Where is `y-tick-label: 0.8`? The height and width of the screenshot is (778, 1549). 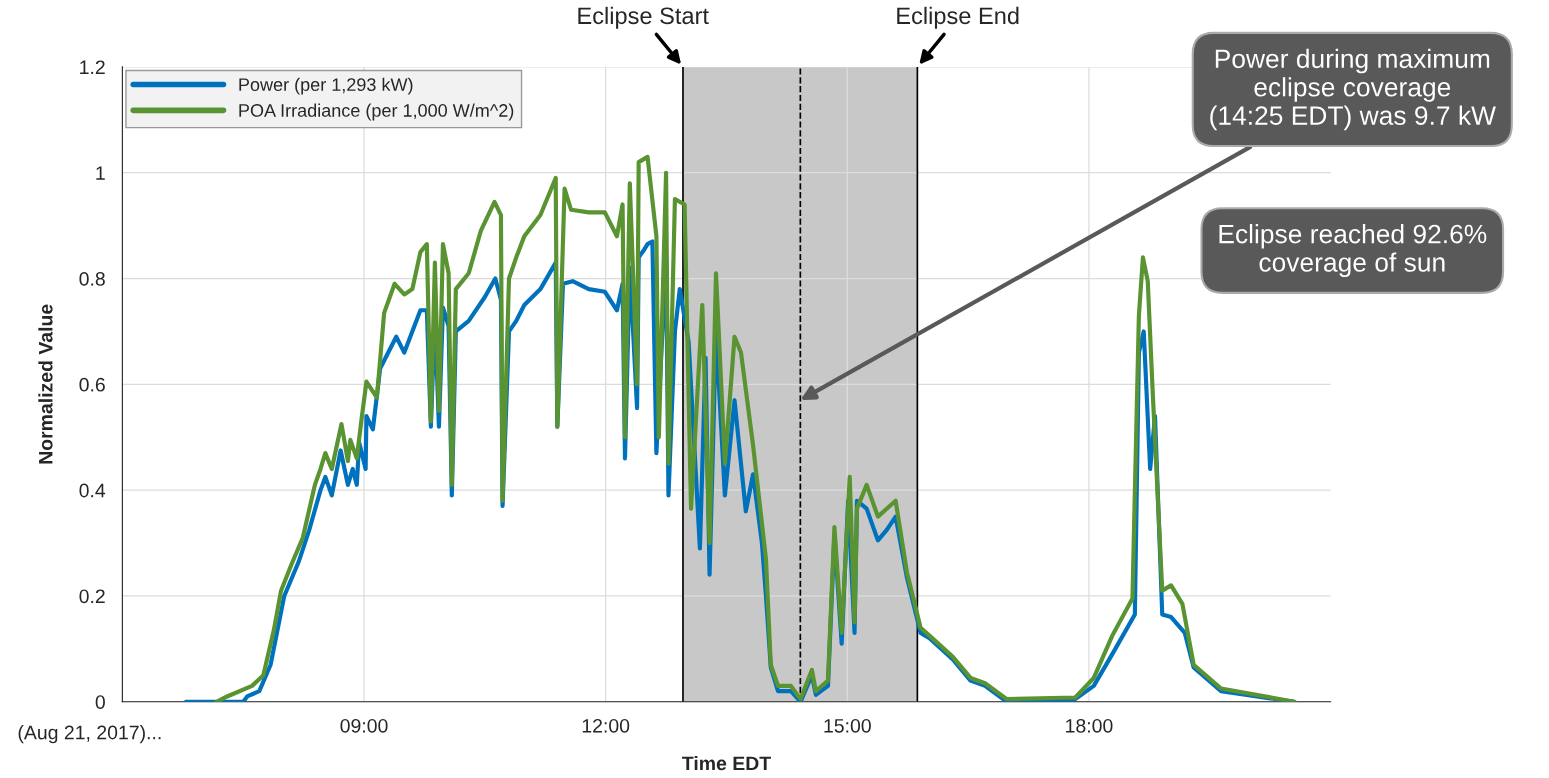 y-tick-label: 0.8 is located at coordinates (92, 278).